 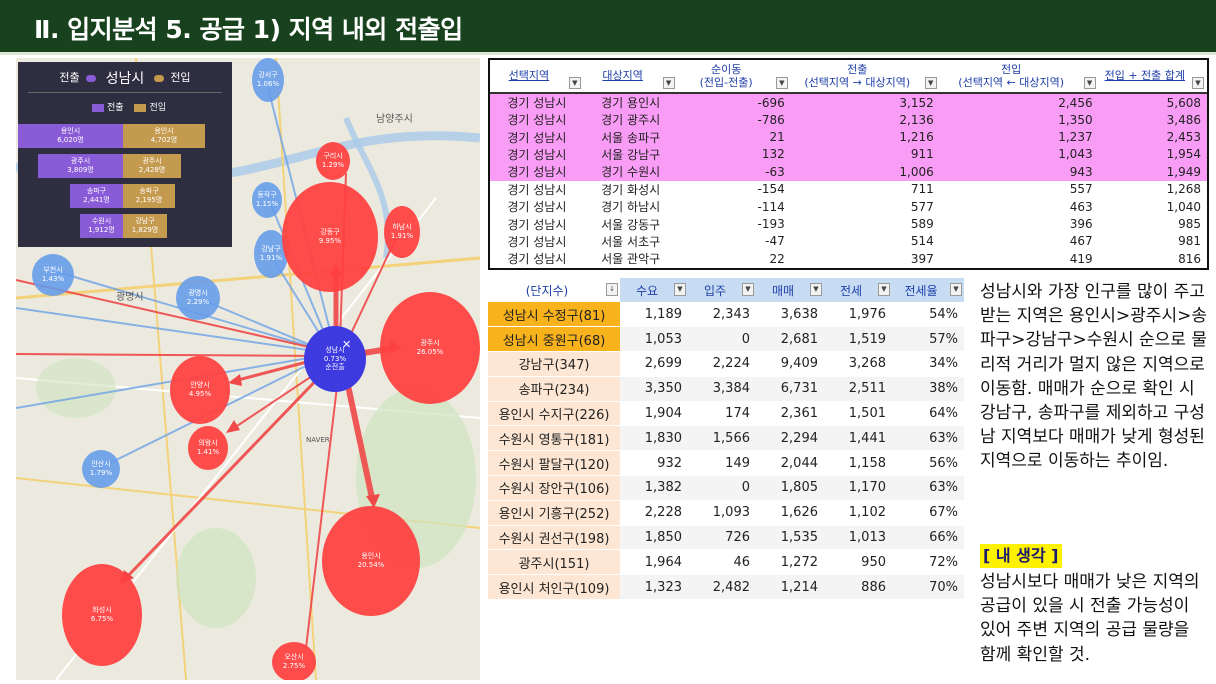 What do you see at coordinates (722, 290) in the screenshot?
I see `col-header-move-in: 입주 ▼` at bounding box center [722, 290].